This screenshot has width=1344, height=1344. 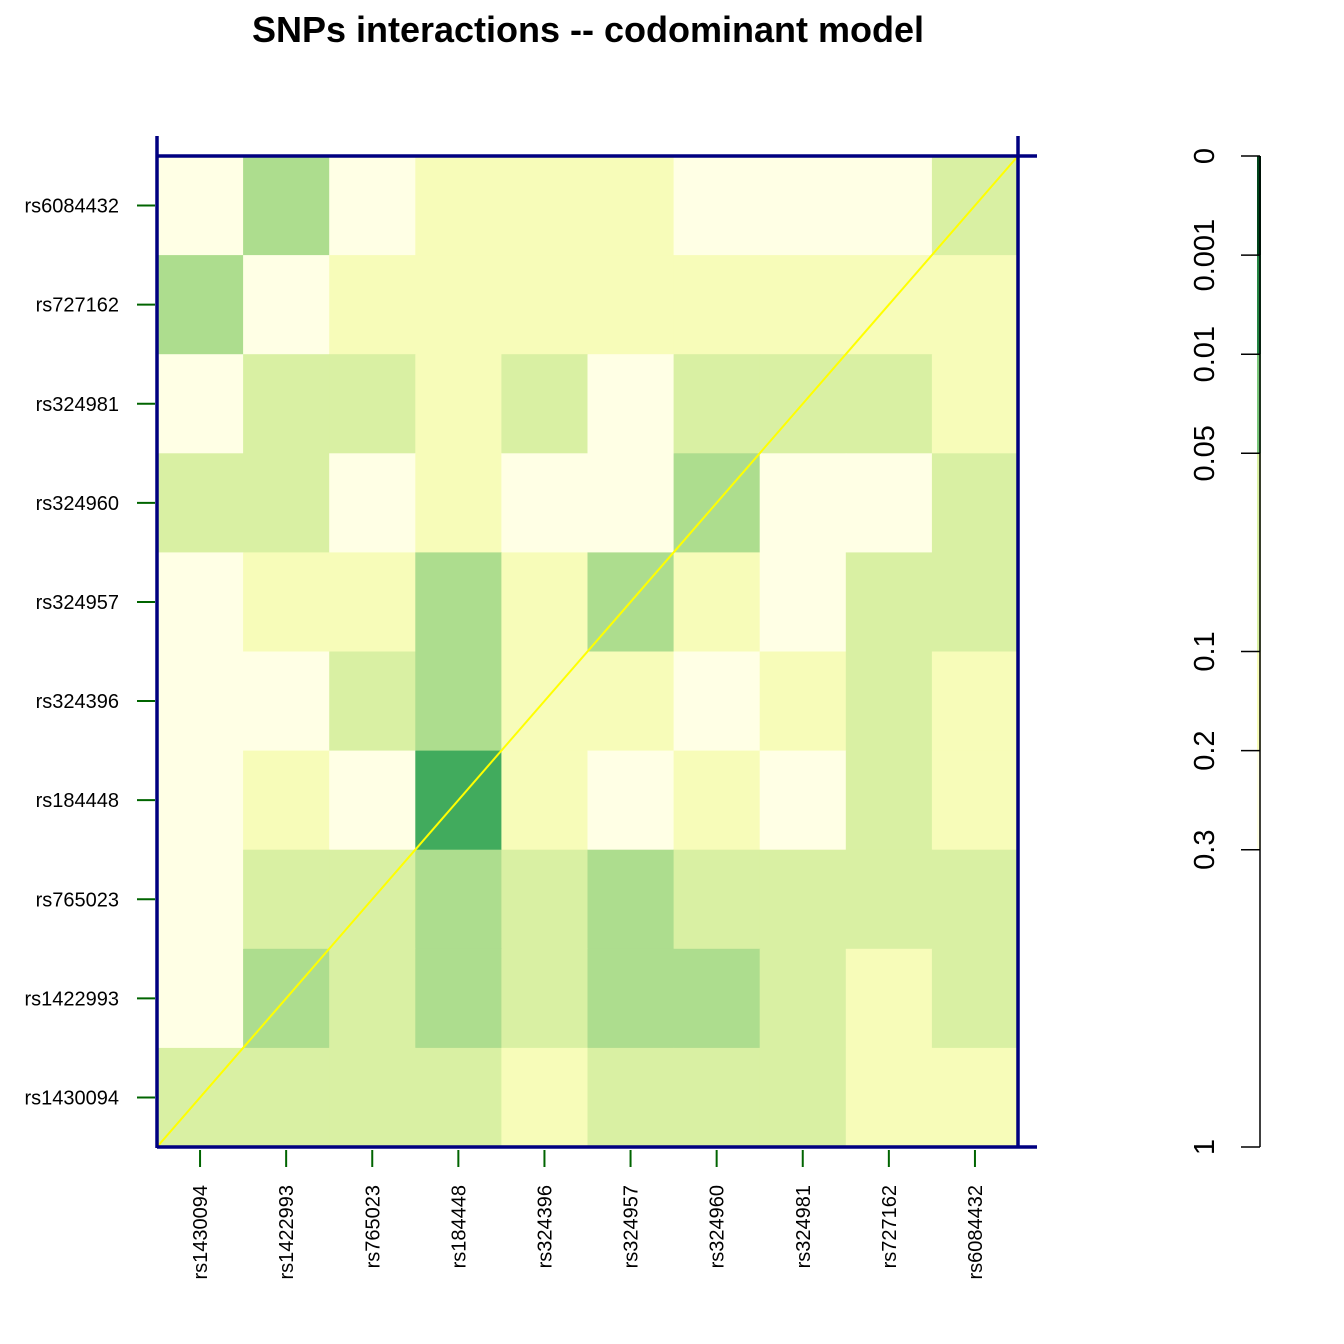 What do you see at coordinates (71, 999) in the screenshot?
I see `y-tick-label: rs1422993` at bounding box center [71, 999].